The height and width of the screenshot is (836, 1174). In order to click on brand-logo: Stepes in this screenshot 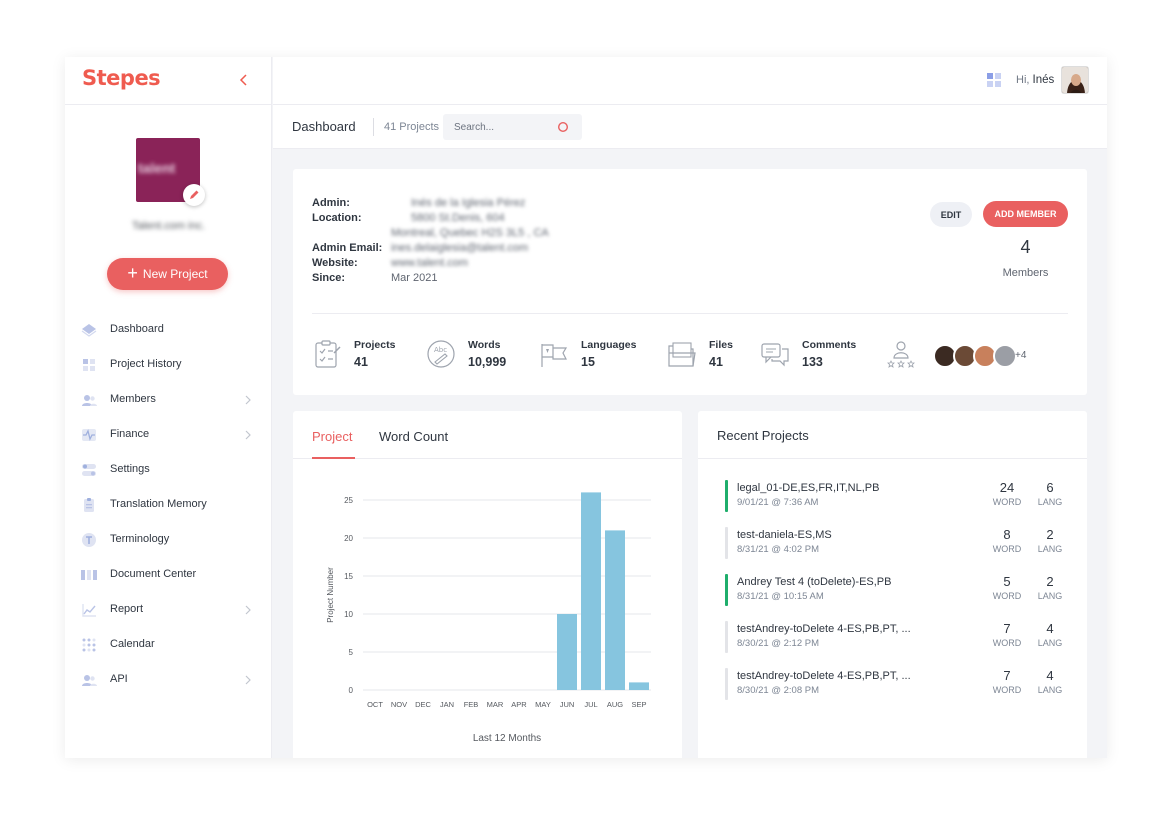, I will do `click(121, 78)`.